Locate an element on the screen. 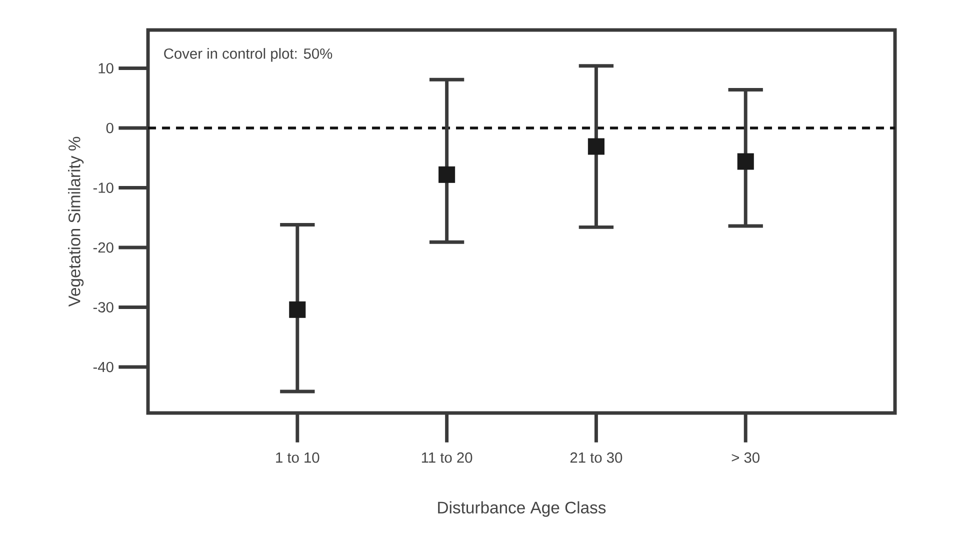 This screenshot has width=957, height=544. y-tick-label: -10 is located at coordinates (103, 187).